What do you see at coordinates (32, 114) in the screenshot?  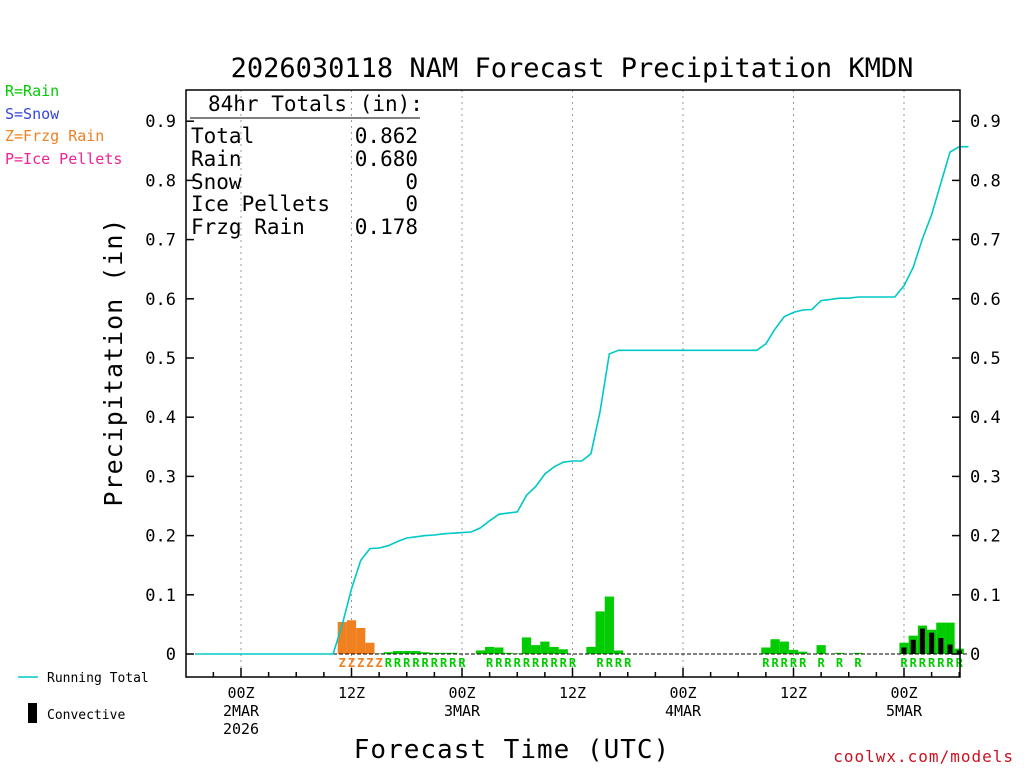 I see `legend-snow: S=Snow` at bounding box center [32, 114].